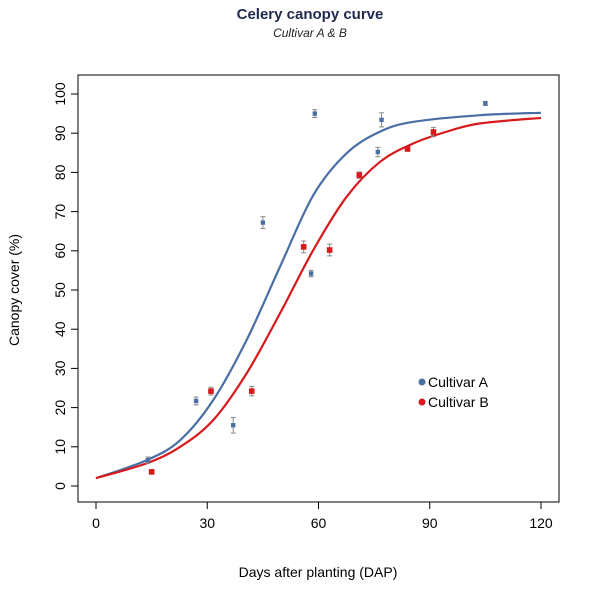  What do you see at coordinates (458, 402) in the screenshot?
I see `legend-label: Cultivar B` at bounding box center [458, 402].